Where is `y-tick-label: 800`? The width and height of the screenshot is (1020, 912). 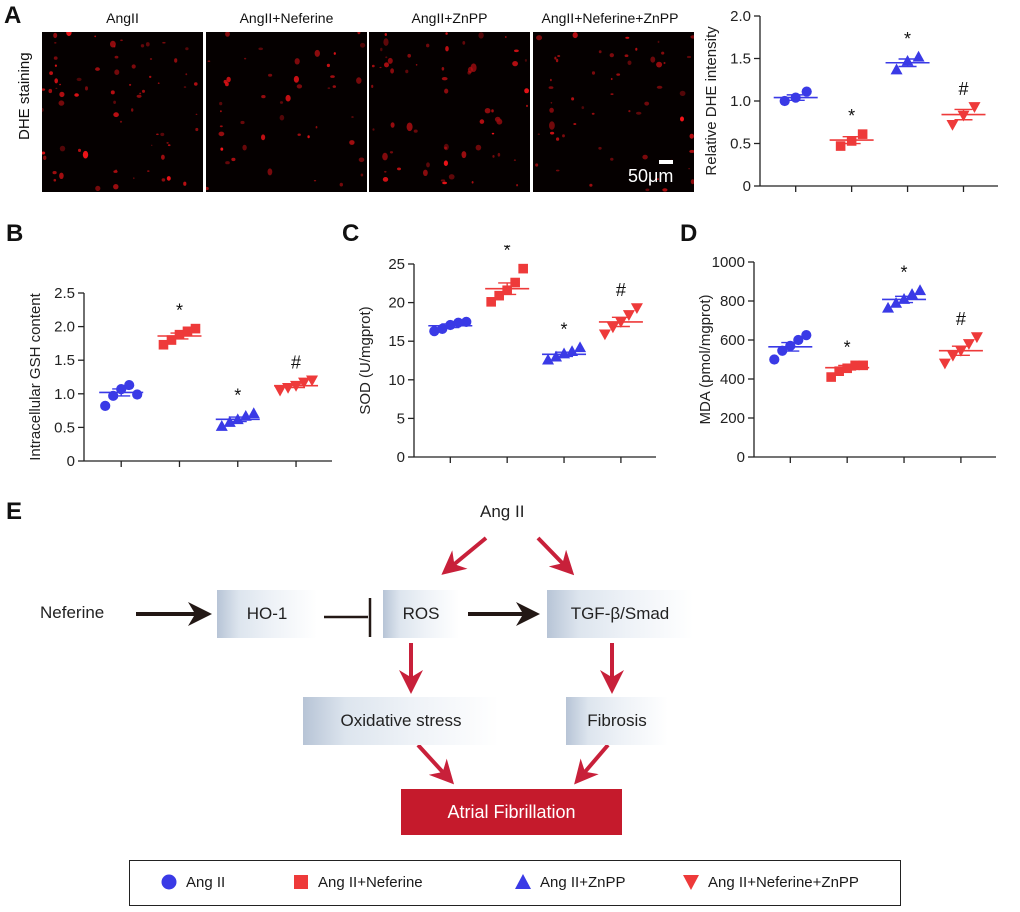 y-tick-label: 800 is located at coordinates (732, 301).